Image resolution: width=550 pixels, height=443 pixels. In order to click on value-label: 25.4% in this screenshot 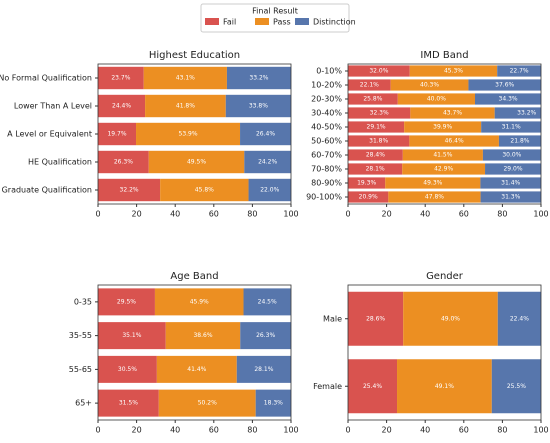, I will do `click(372, 386)`.